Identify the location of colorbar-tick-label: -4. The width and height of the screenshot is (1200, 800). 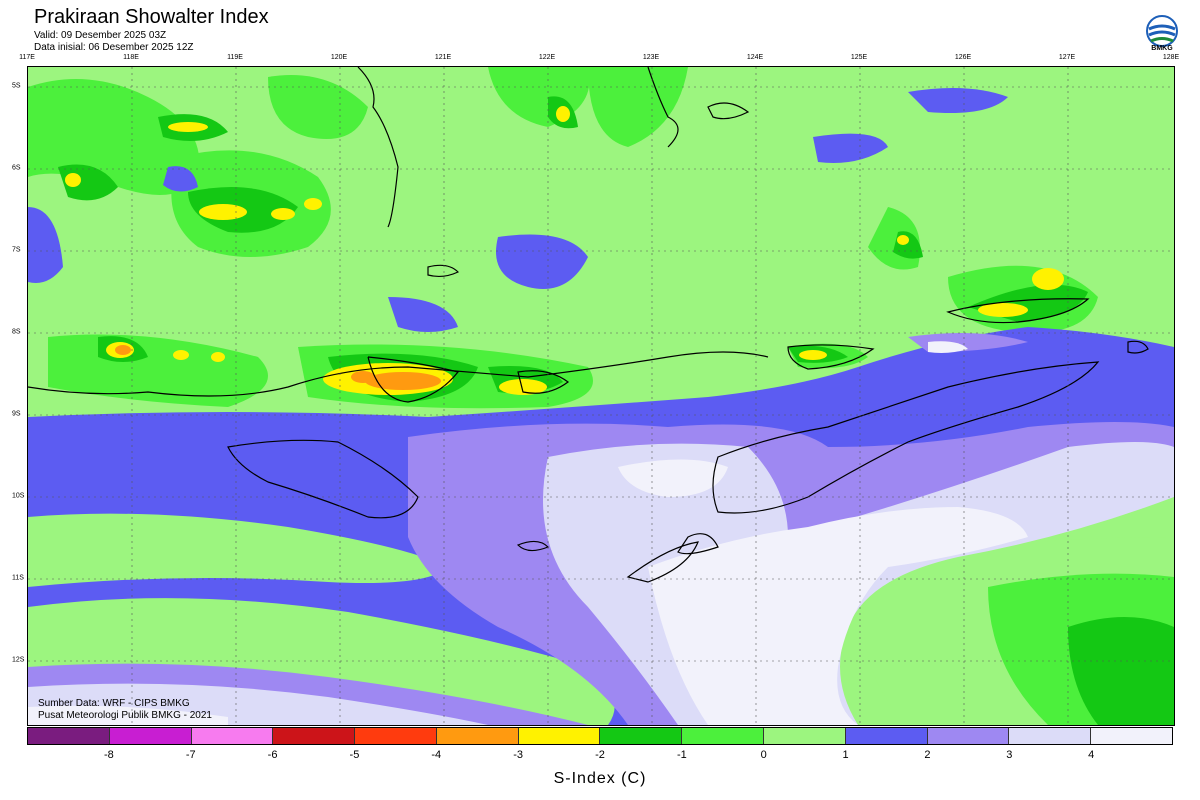
(436, 755).